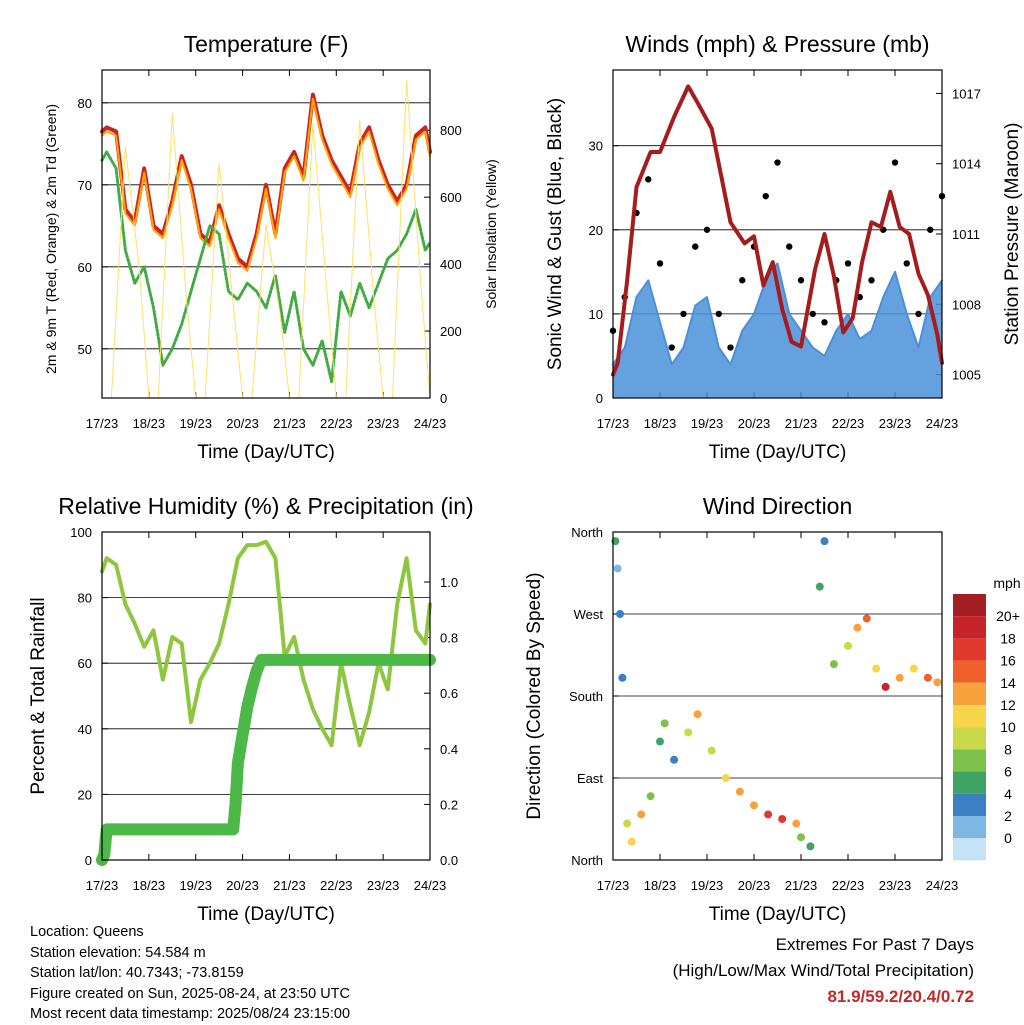 Image resolution: width=1024 pixels, height=1025 pixels. I want to click on location-text: Location: Queens, so click(87, 932).